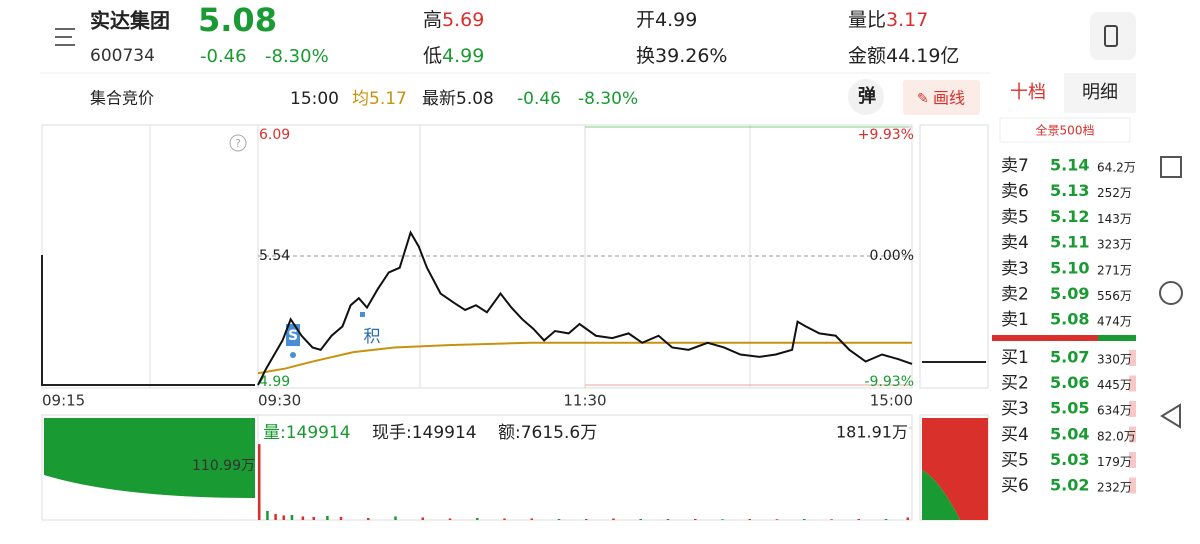 The width and height of the screenshot is (1200, 544). Describe the element at coordinates (1100, 92) in the screenshot. I see `tab: 明细` at that location.